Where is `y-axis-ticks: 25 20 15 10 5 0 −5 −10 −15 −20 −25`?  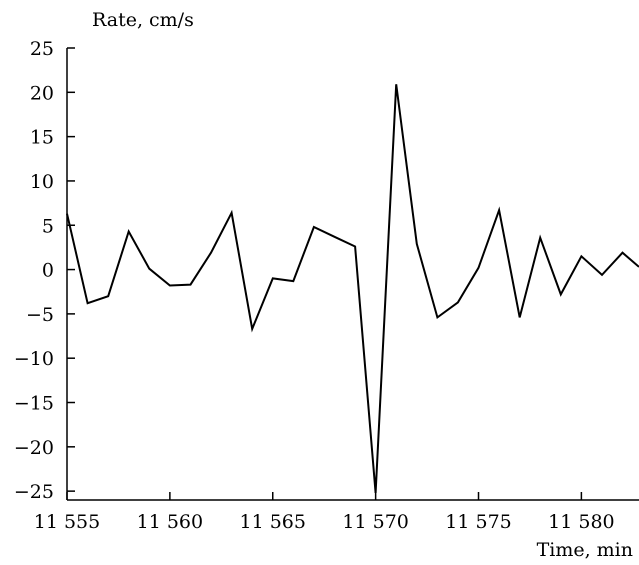 y-axis-ticks: 25 20 15 10 5 0 −5 −10 −15 −20 −25 is located at coordinates (44, 270).